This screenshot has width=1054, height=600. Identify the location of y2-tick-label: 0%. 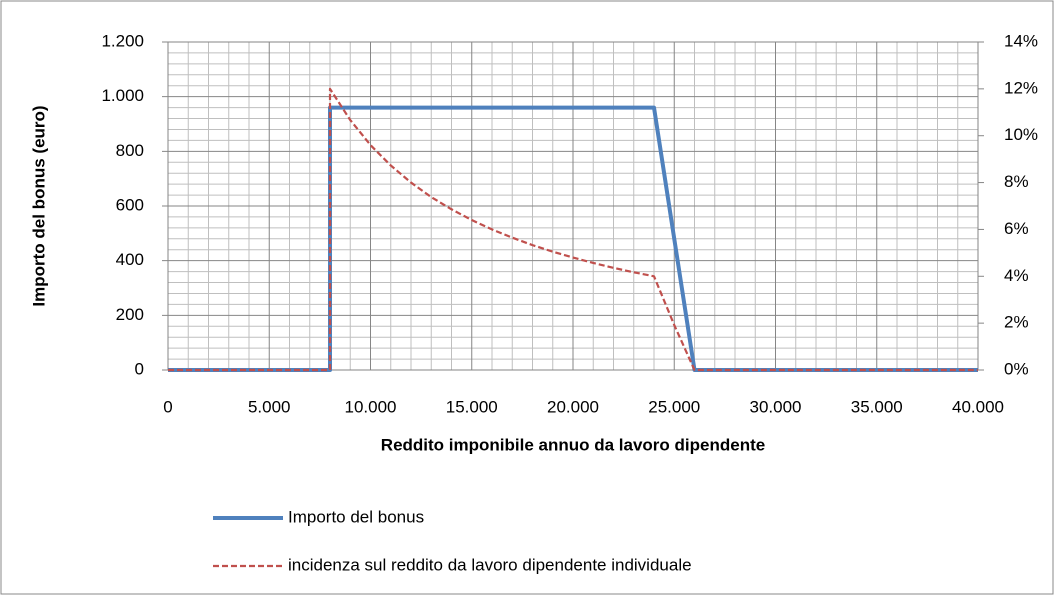
(1016, 368).